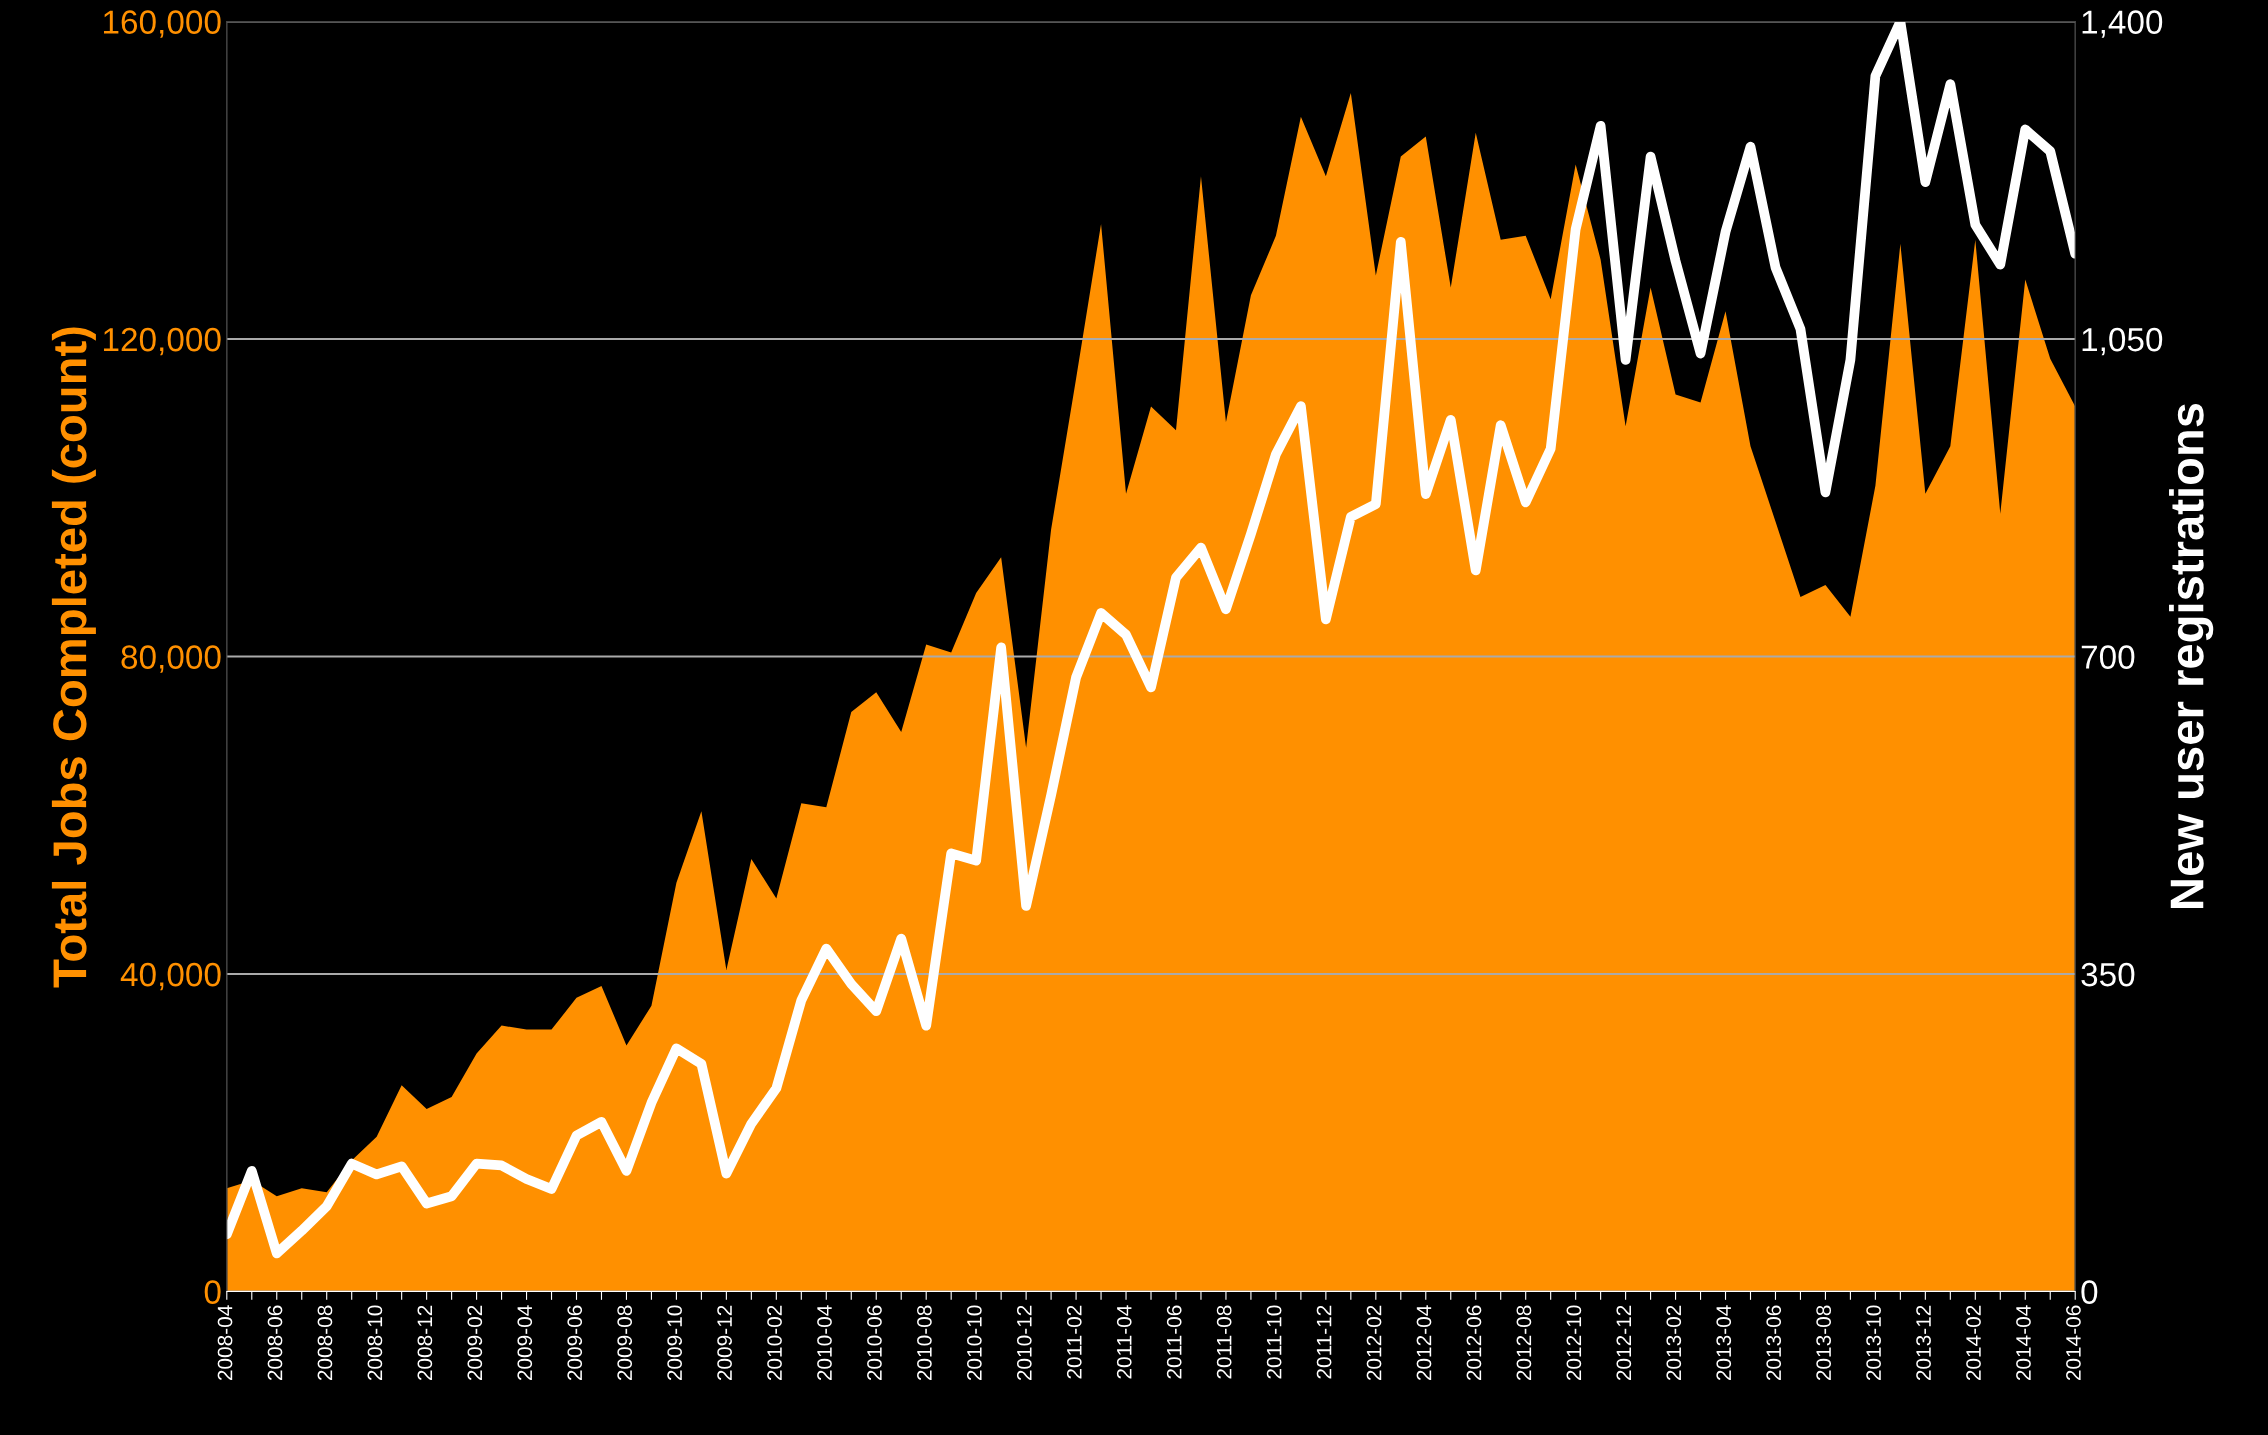 Image resolution: width=2268 pixels, height=1435 pixels. I want to click on x-tick-label: 2010-10, so click(974, 1343).